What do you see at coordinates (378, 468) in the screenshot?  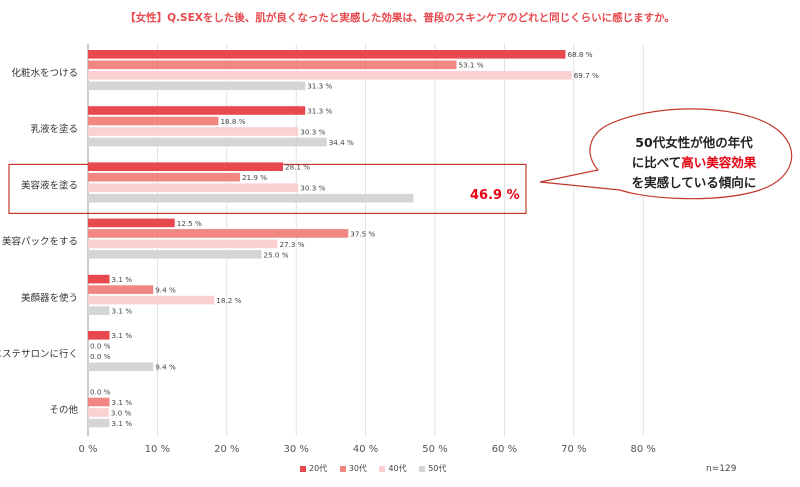 I see `legend: 20代 30代 40代 50代` at bounding box center [378, 468].